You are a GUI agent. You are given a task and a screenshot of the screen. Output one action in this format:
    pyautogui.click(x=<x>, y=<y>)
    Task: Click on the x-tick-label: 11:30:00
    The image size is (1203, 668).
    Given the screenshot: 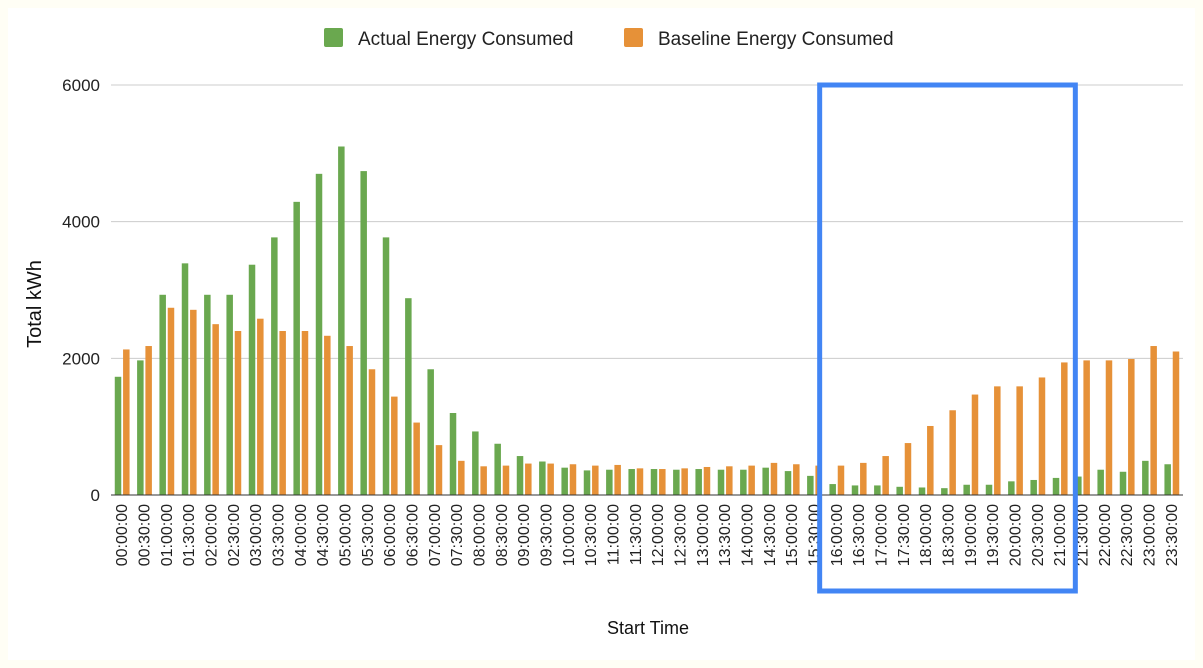 What is the action you would take?
    pyautogui.click(x=636, y=534)
    